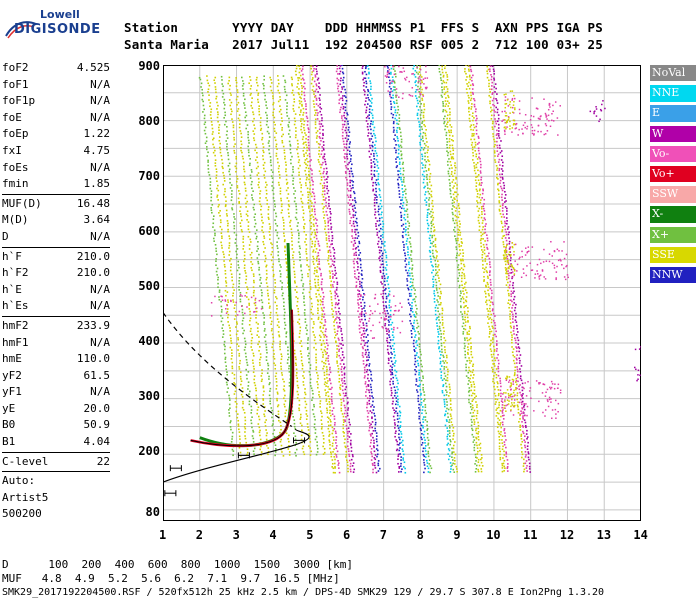 The height and width of the screenshot is (600, 700). What do you see at coordinates (15, 67) in the screenshot?
I see `param-label: foF2` at bounding box center [15, 67].